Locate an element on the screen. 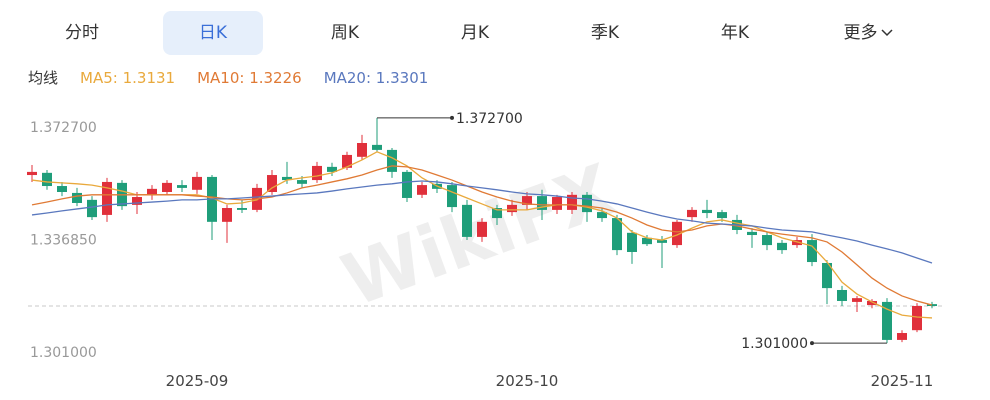 This screenshot has width=990, height=400. annotation-label: 1.372700 is located at coordinates (489, 119).